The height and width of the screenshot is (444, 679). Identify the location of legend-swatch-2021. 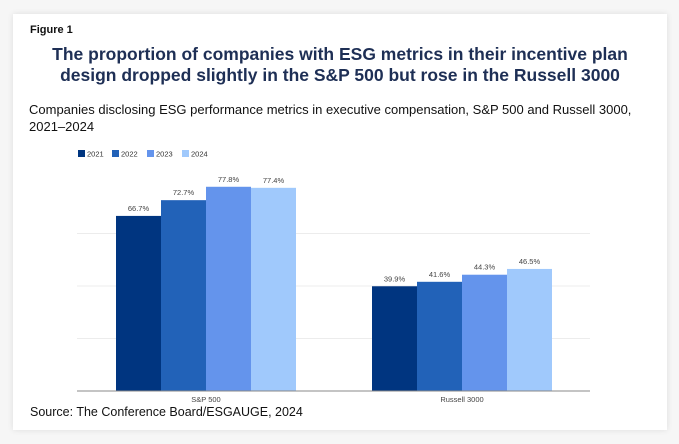
(81, 153).